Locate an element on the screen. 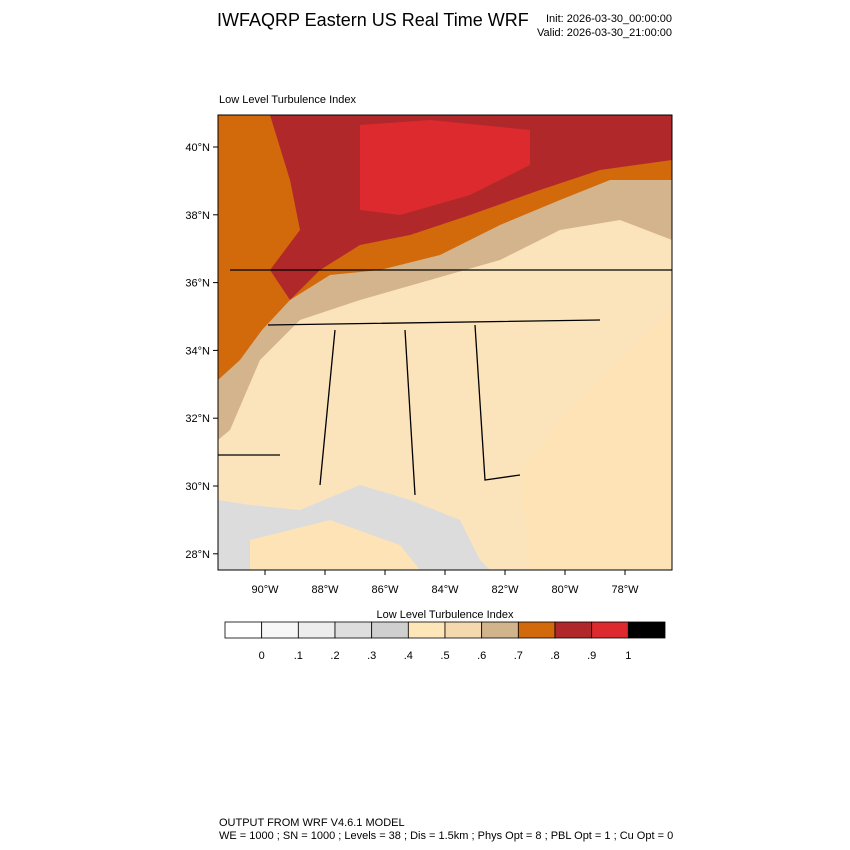 The image size is (850, 850). footer-line: OUTPUT FROM WRF V4.6.1 MODEL is located at coordinates (312, 823).